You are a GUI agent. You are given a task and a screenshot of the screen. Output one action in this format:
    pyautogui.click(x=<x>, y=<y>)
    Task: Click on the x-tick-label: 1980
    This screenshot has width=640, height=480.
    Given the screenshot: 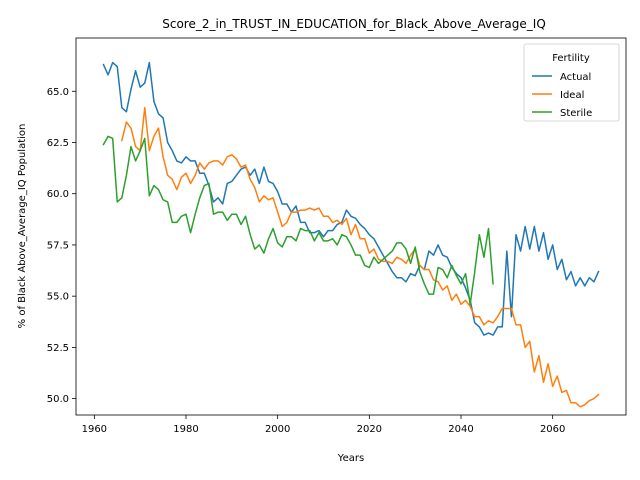 What is the action you would take?
    pyautogui.click(x=185, y=429)
    